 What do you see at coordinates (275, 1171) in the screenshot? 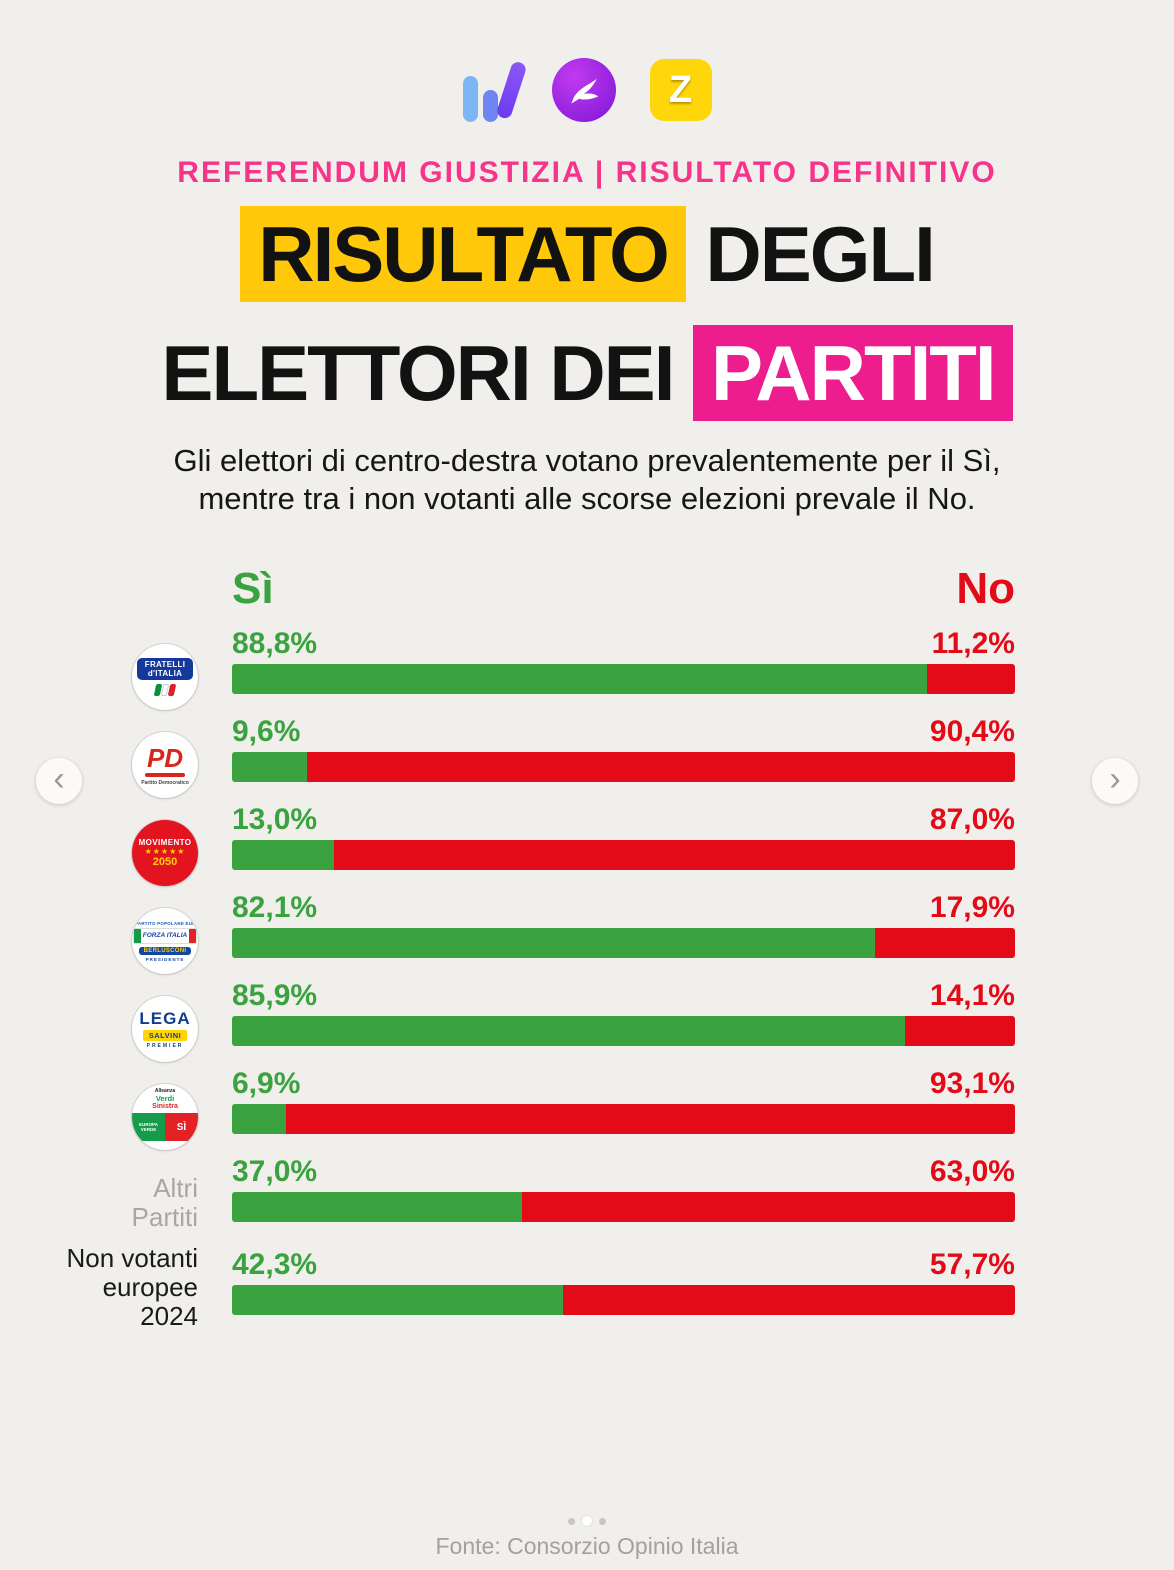
I see `si-percent-label: 37,0%` at bounding box center [275, 1171].